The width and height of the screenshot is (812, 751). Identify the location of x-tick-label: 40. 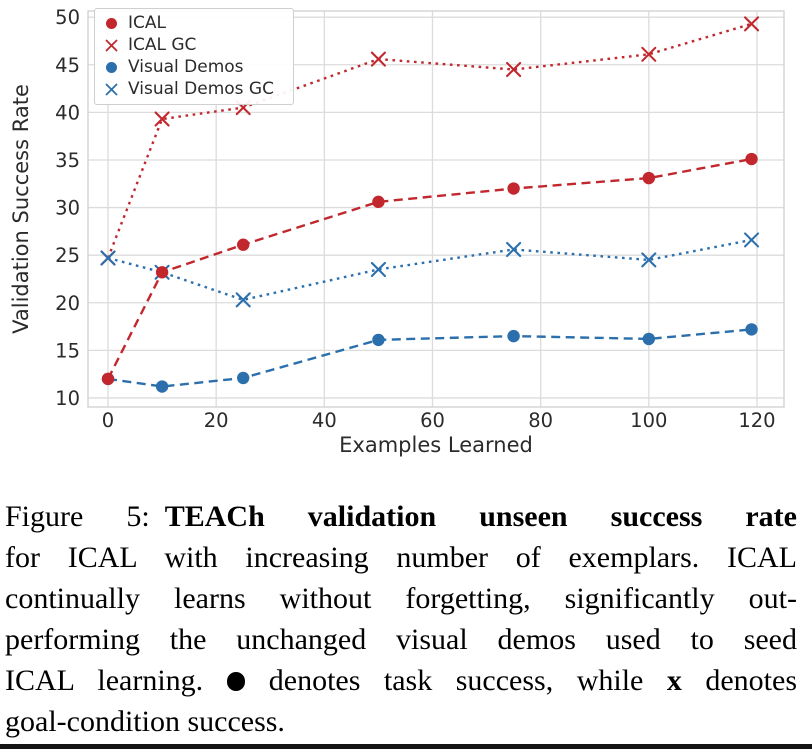
(324, 420).